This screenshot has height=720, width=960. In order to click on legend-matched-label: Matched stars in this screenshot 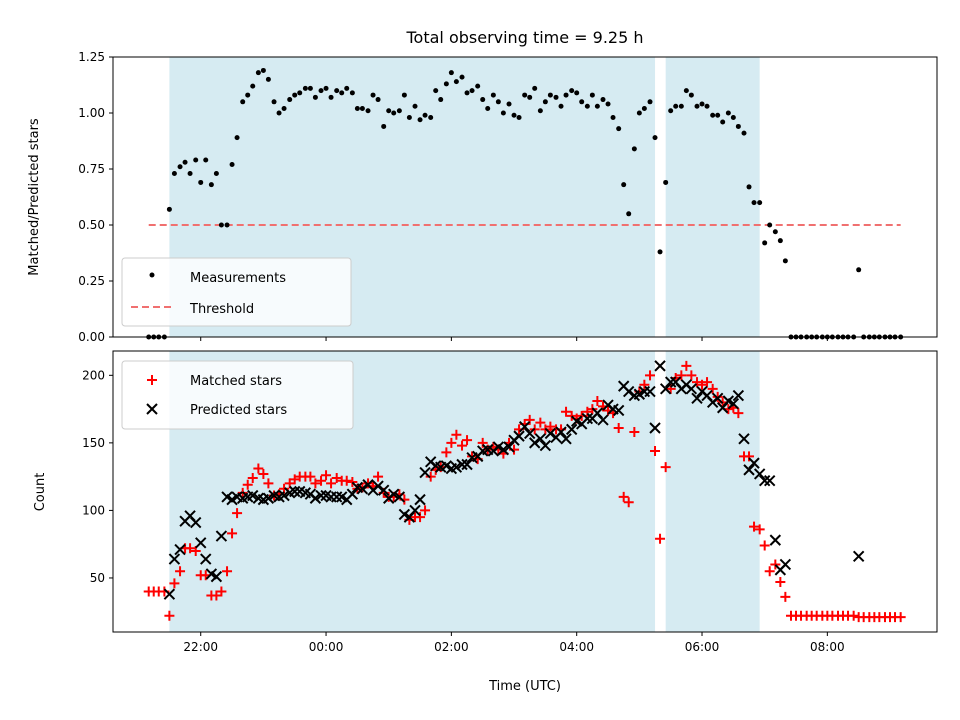, I will do `click(236, 381)`.